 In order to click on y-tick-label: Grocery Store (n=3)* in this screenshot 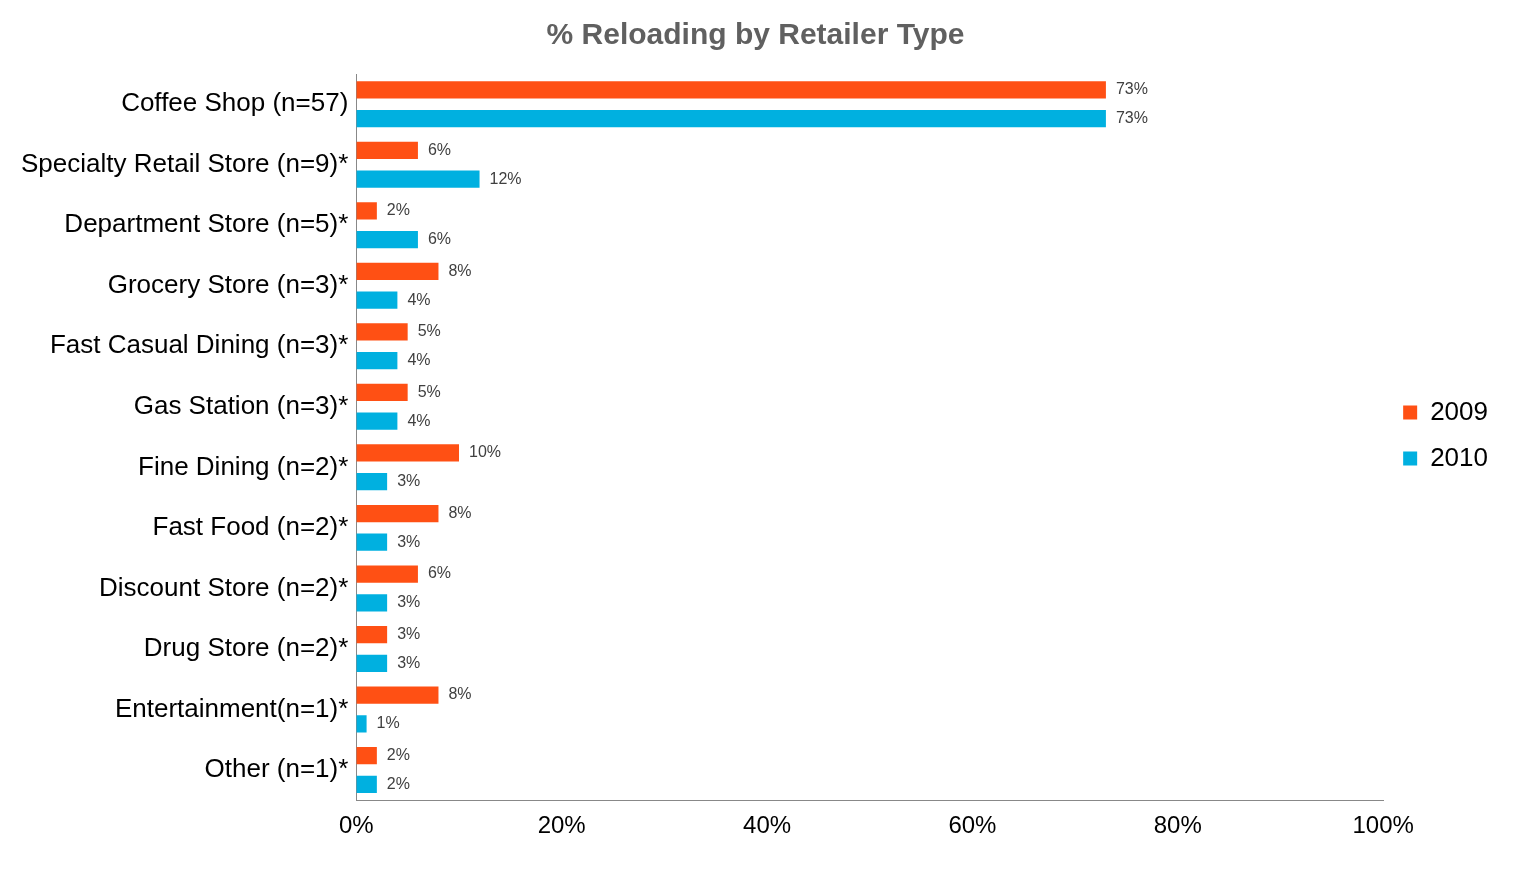, I will do `click(228, 283)`.